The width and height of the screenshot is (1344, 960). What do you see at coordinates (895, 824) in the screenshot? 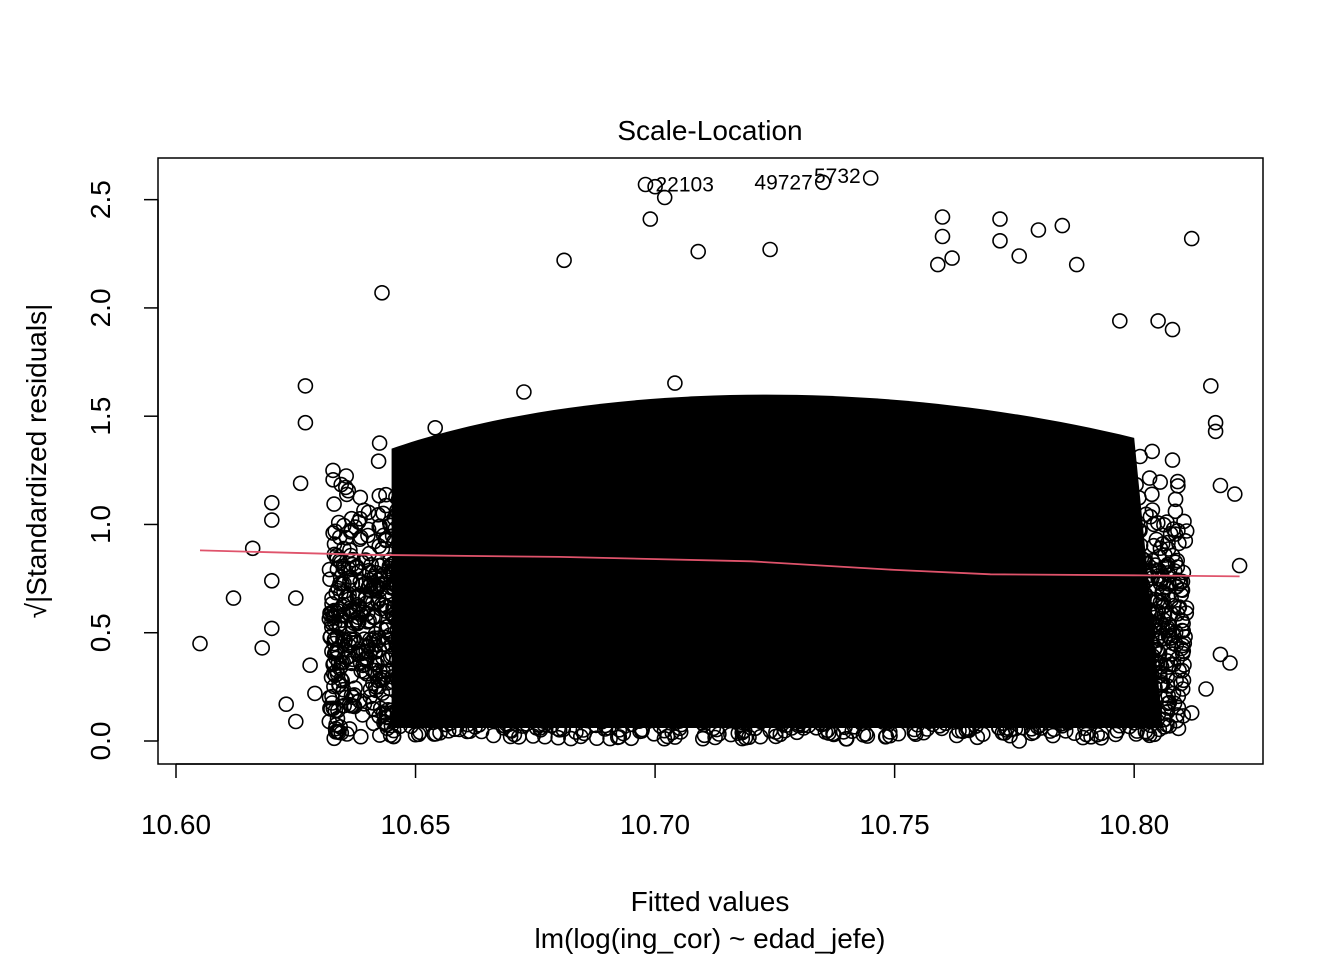
I see `x-tick-label: 10.75` at bounding box center [895, 824].